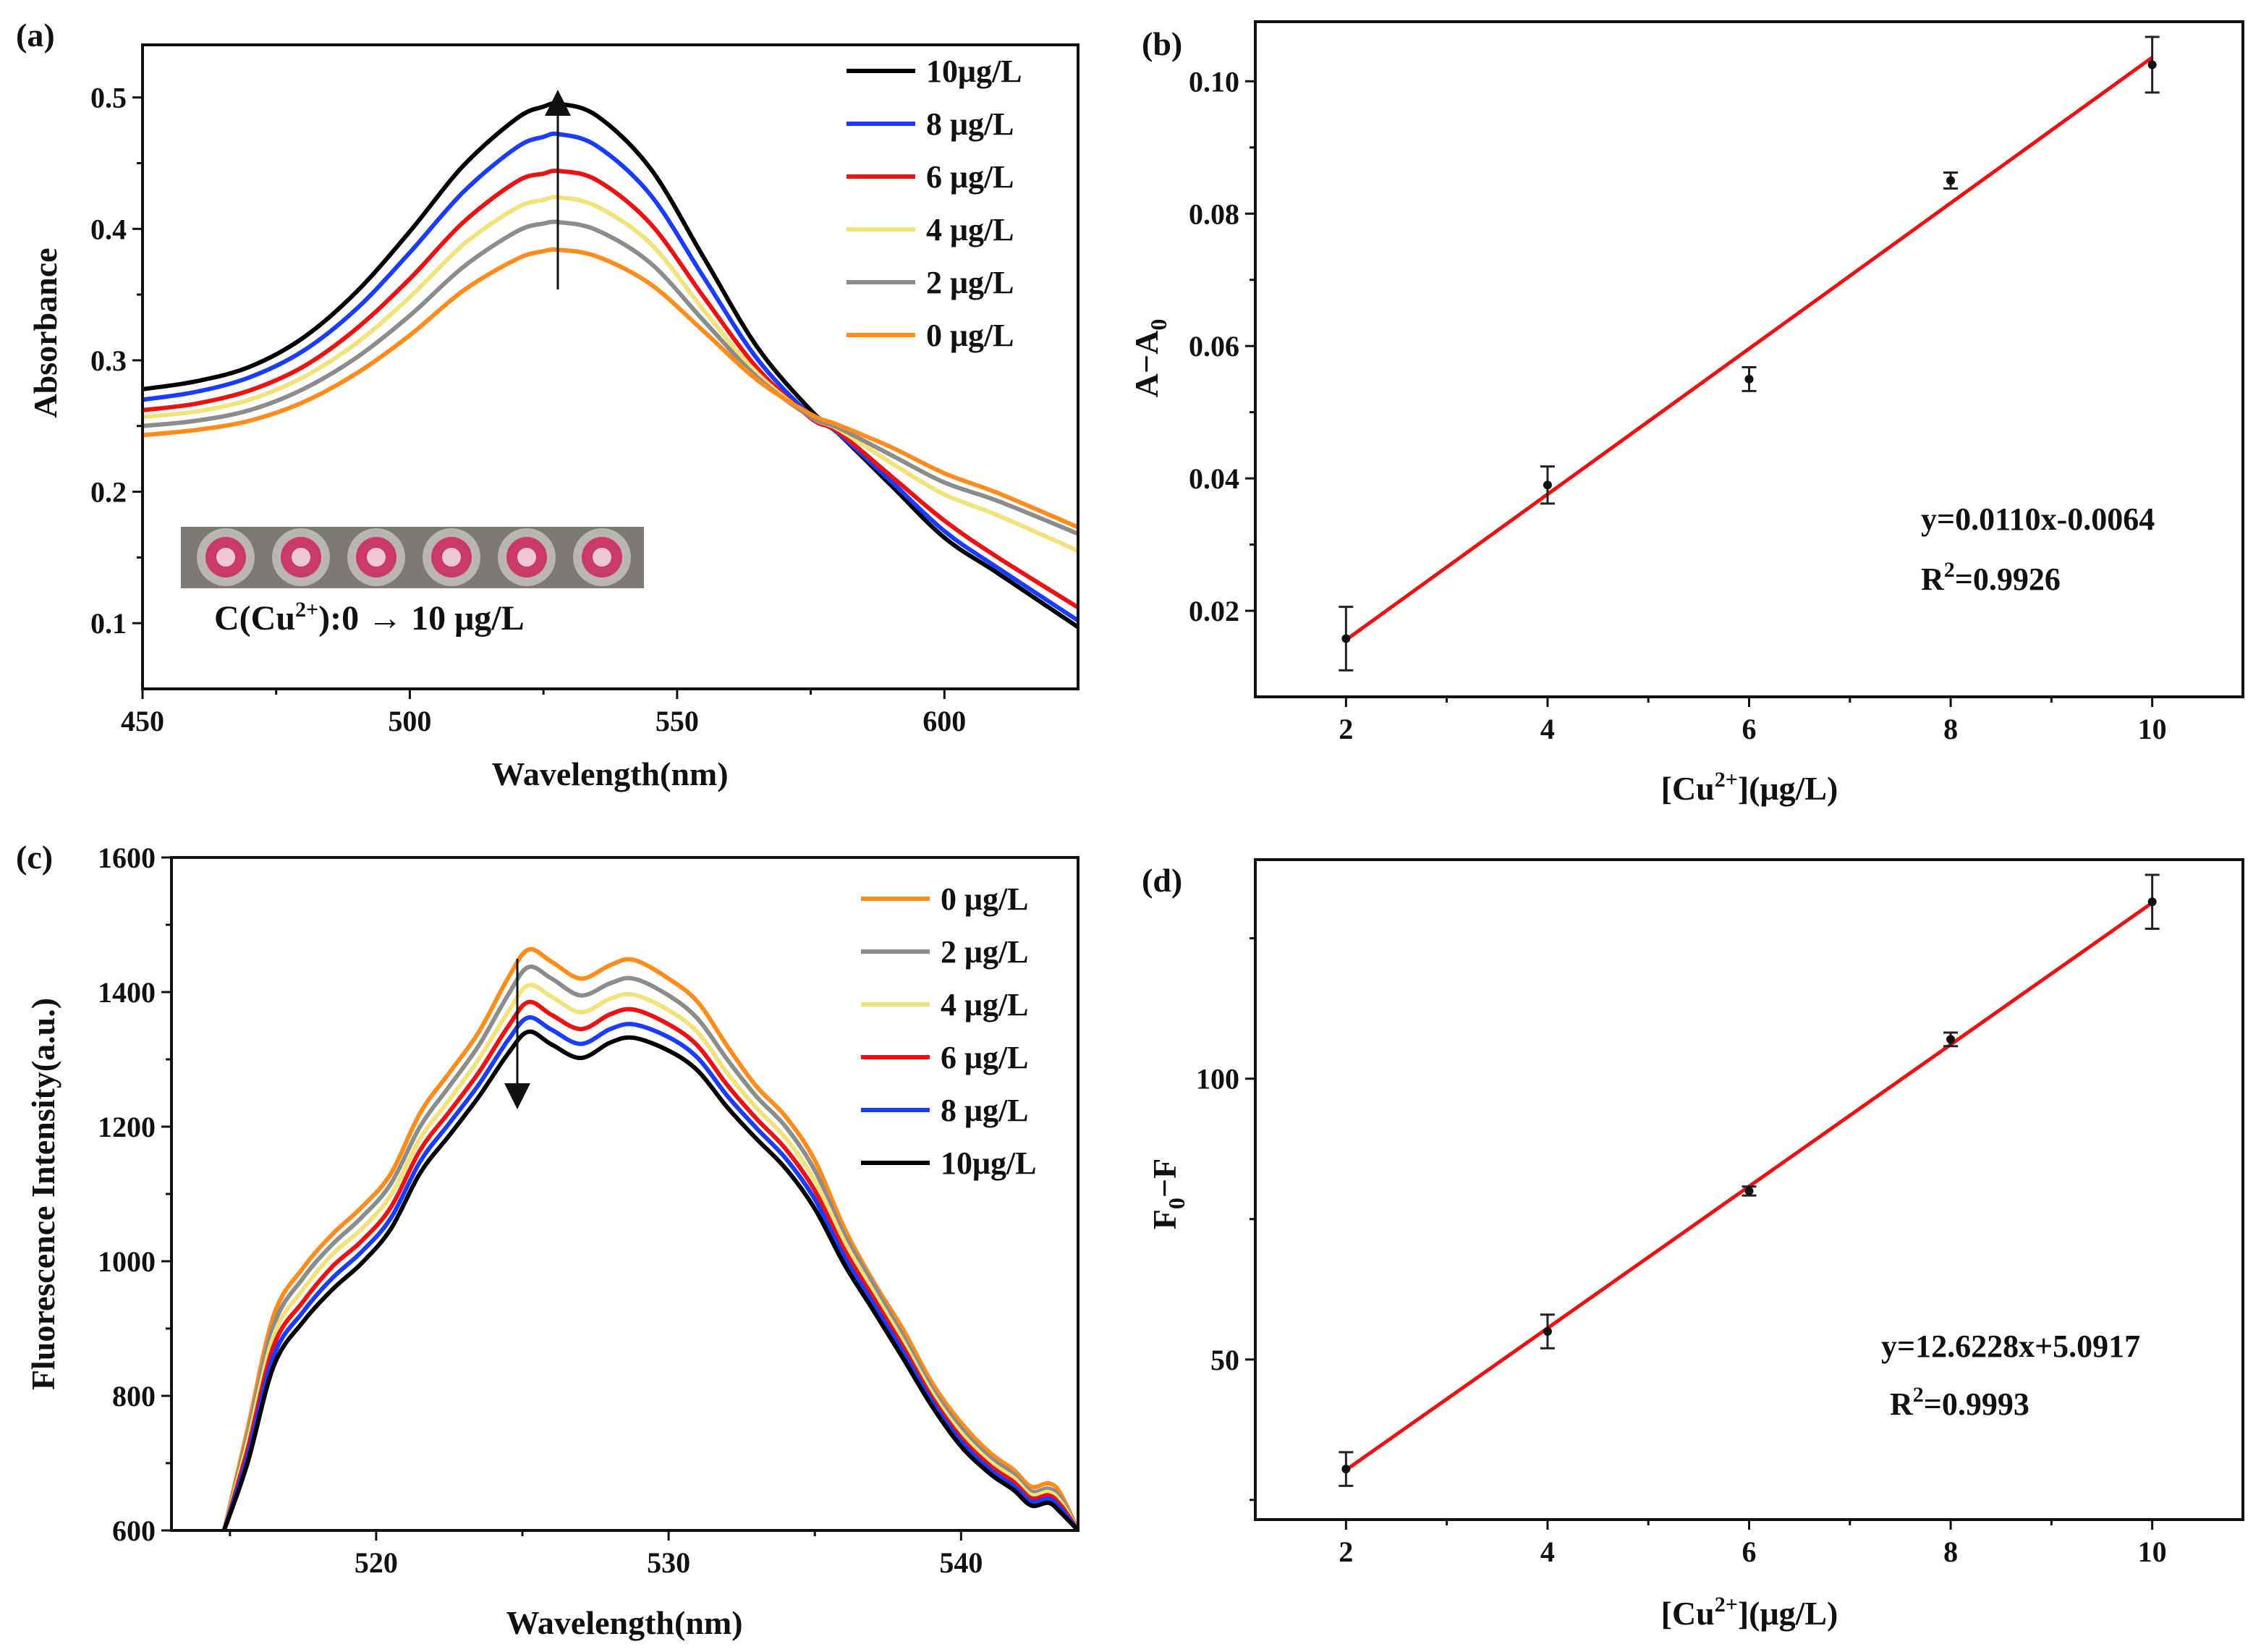 This screenshot has width=2261, height=1652. What do you see at coordinates (134, 1531) in the screenshot?
I see `panel-c-y-tick-label: 600` at bounding box center [134, 1531].